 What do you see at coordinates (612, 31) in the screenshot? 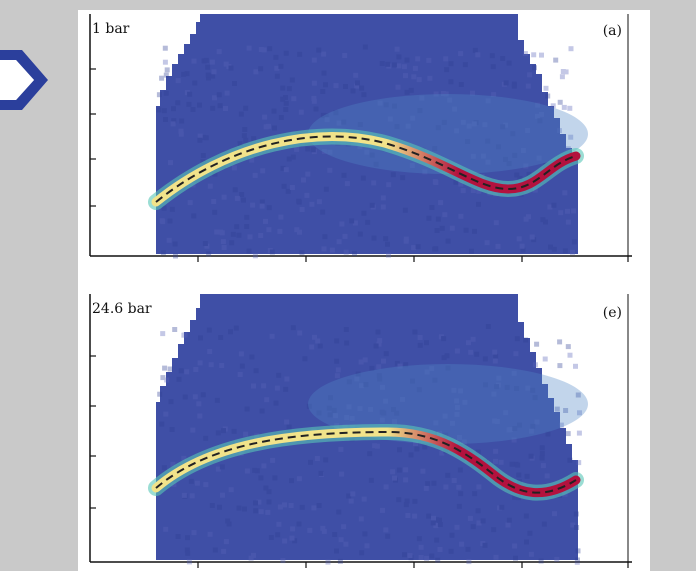
I see `panel-tag: (a)` at bounding box center [612, 31].